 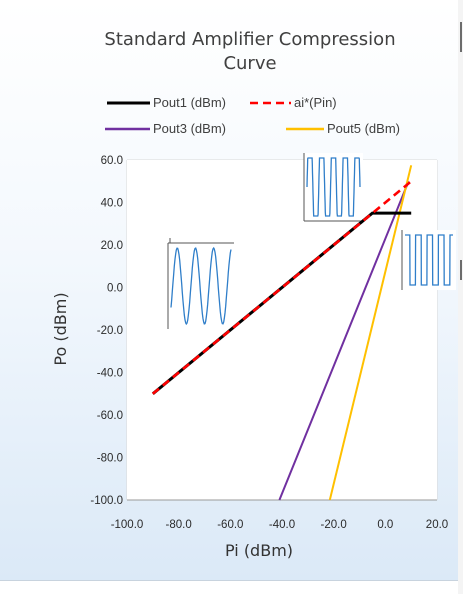 I want to click on sine-wave-inset-frame, so click(x=200, y=283).